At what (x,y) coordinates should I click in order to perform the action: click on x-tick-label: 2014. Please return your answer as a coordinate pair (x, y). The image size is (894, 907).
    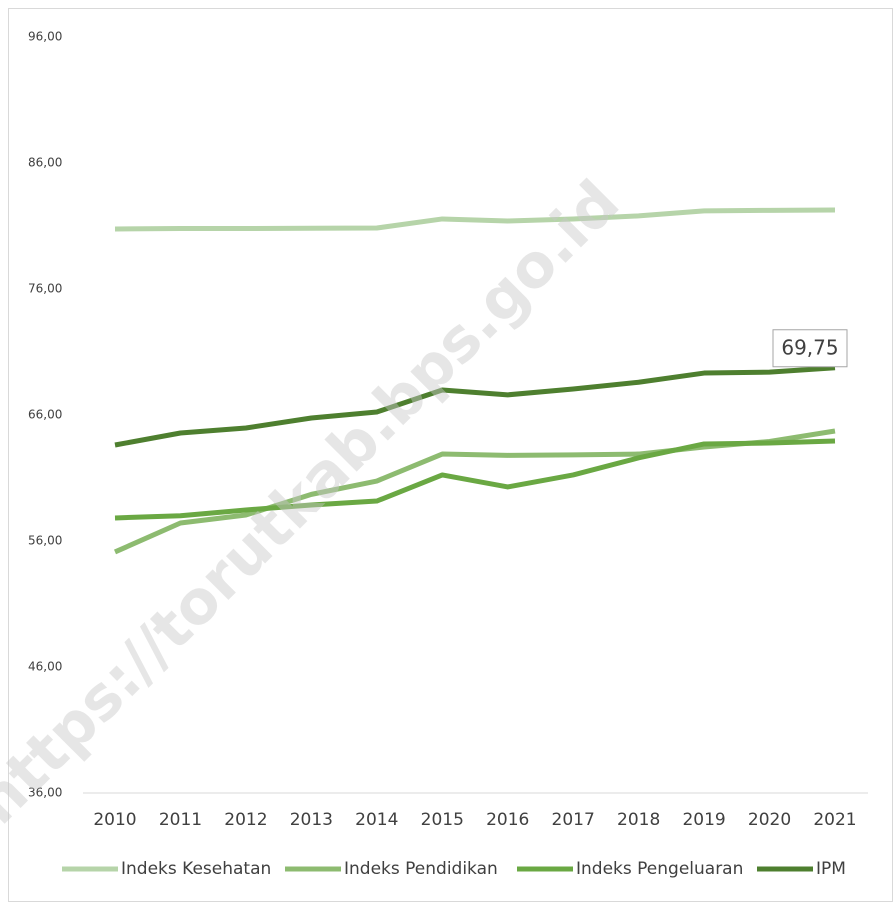
    Looking at the image, I should click on (376, 820).